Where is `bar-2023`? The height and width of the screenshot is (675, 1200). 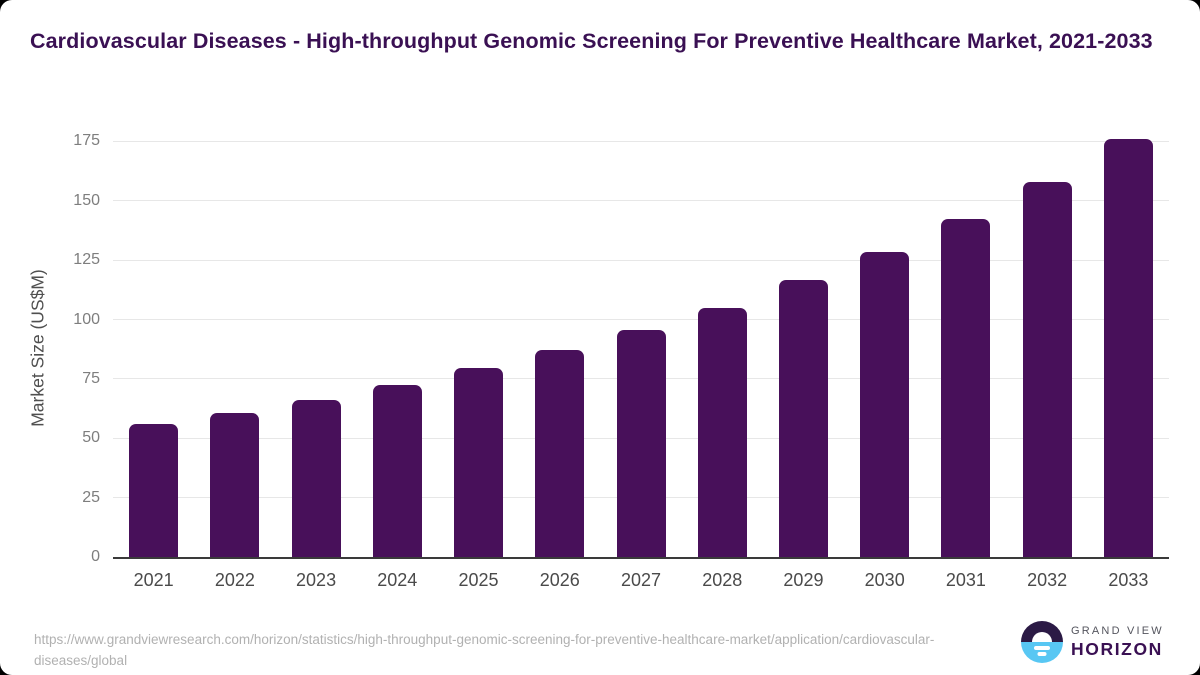
bar-2023 is located at coordinates (316, 478).